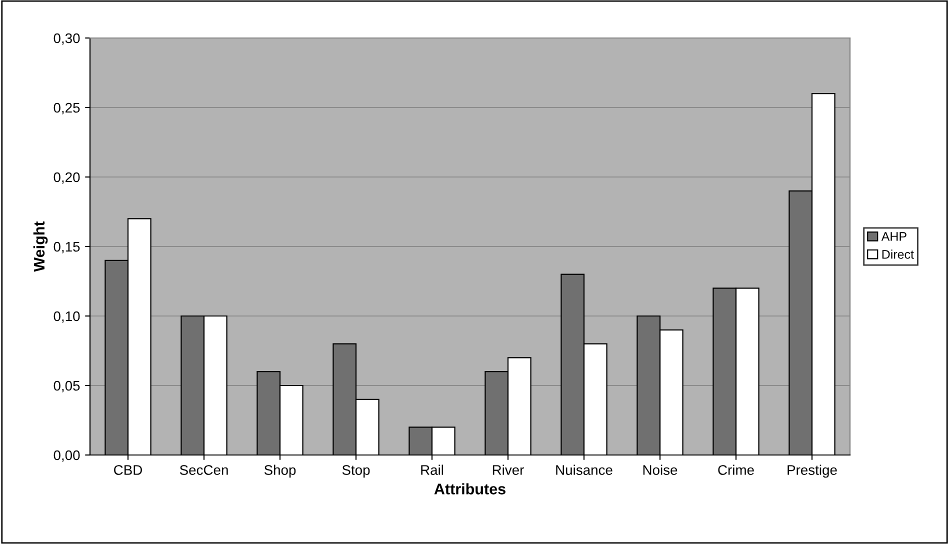 The height and width of the screenshot is (544, 949). Describe the element at coordinates (584, 469) in the screenshot. I see `x-tick-label: Nuisance` at that location.